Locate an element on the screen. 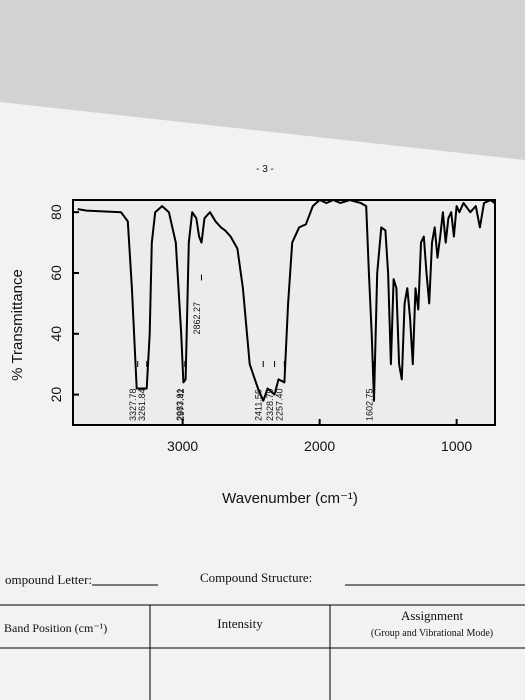  peak-label: 2862.27 is located at coordinates (197, 318).